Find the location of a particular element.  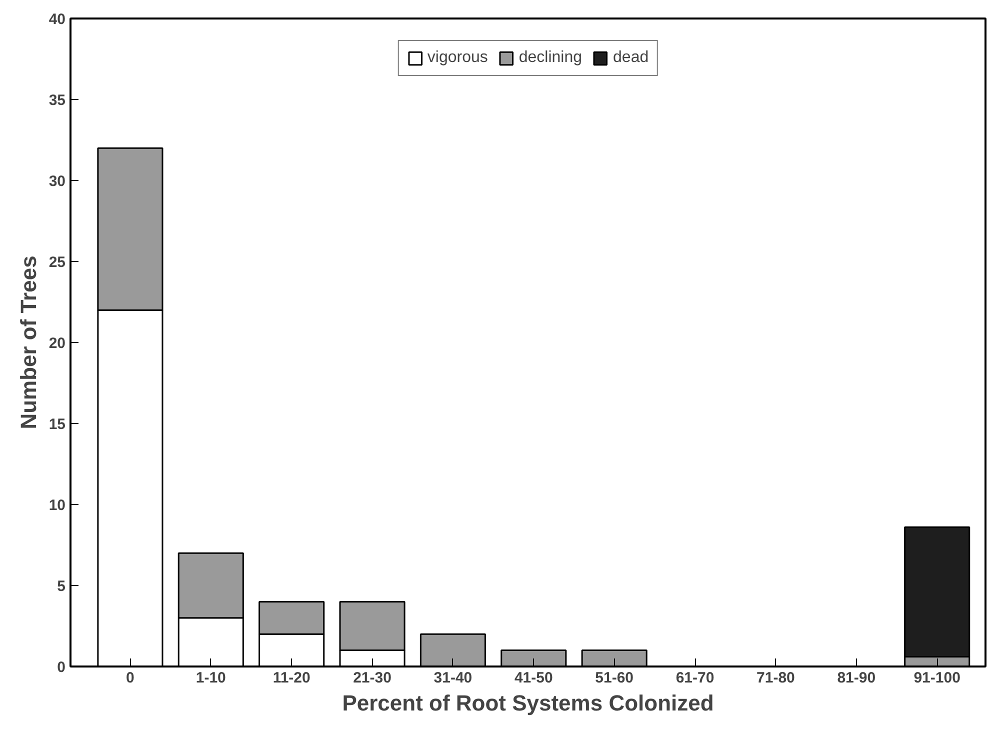

x-tick-label: 51-60 is located at coordinates (614, 678).